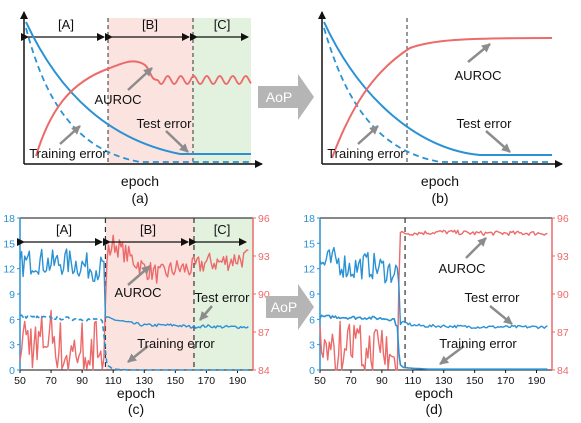  I want to click on aop-arrow-top: AoP, so click(286, 97).